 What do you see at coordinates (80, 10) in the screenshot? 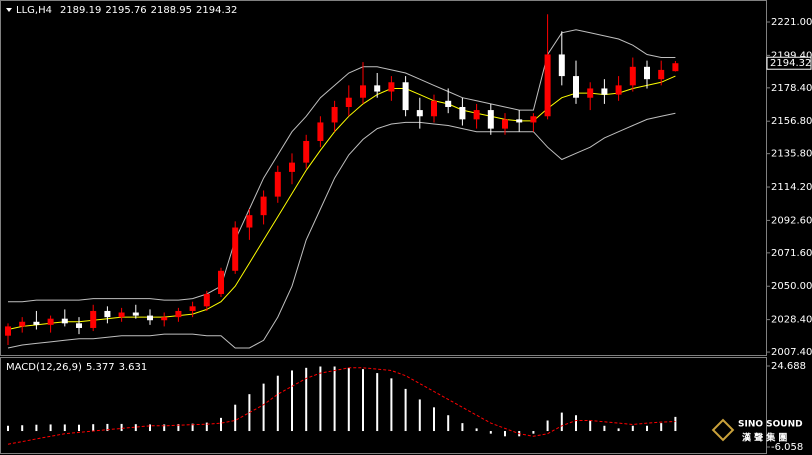
I see `header-value: 2189.19` at bounding box center [80, 10].